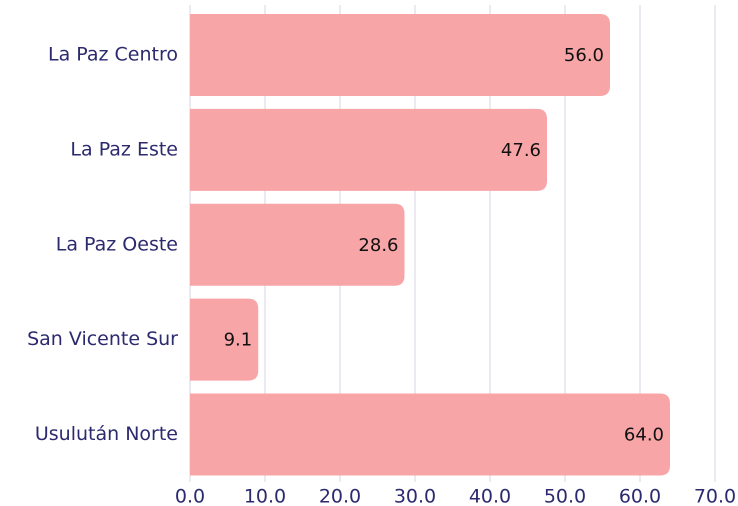 The height and width of the screenshot is (506, 738). I want to click on data-label: 47.6, so click(521, 150).